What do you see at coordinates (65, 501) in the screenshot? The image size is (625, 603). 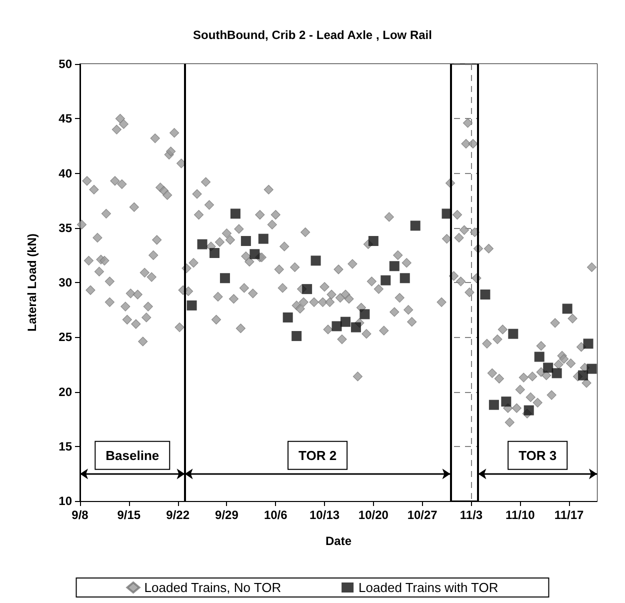 I see `y-tick-label: 10` at bounding box center [65, 501].